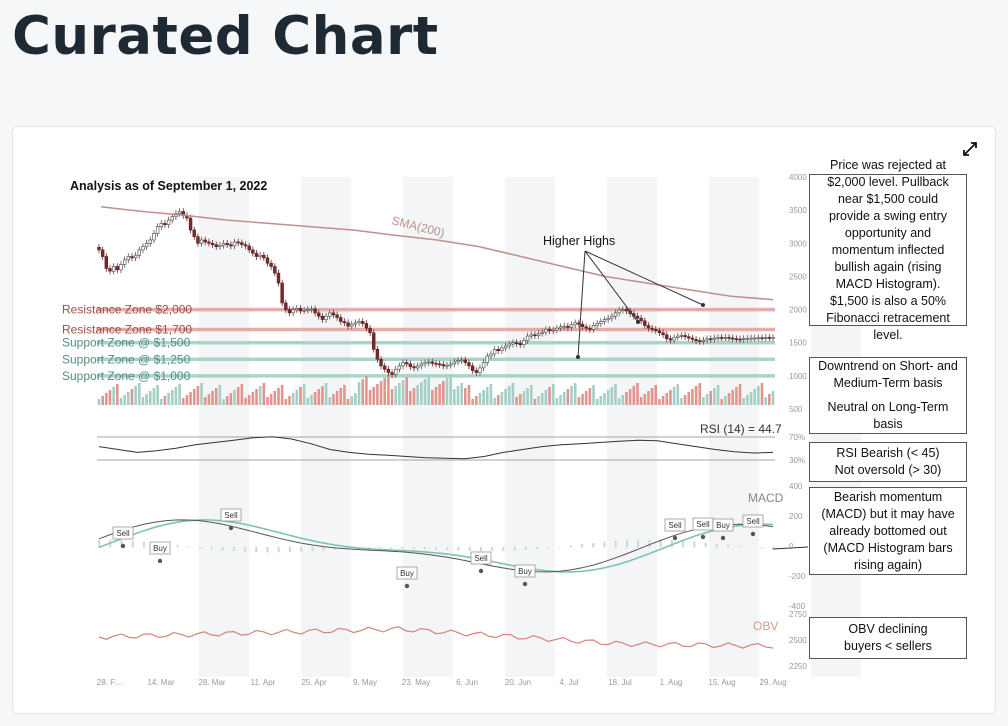 The image size is (1008, 726). What do you see at coordinates (611, 286) in the screenshot?
I see `arrow-line` at bounding box center [611, 286].